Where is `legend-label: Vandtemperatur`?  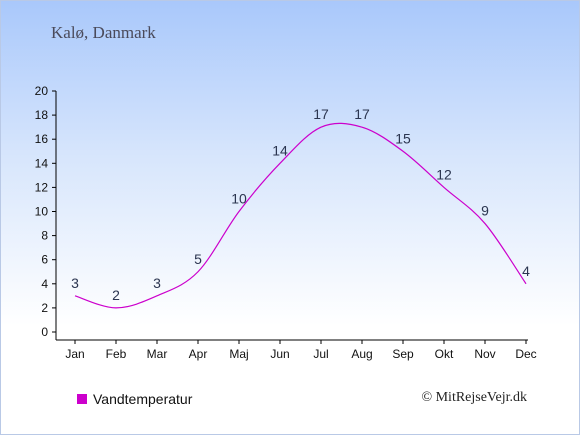
legend-label: Vandtemperatur is located at coordinates (143, 399).